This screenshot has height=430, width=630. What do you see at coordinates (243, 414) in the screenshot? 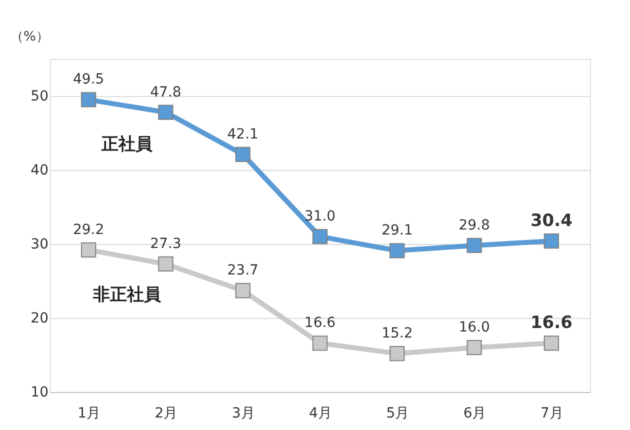
I see `x-tick-label: 3月` at bounding box center [243, 414].